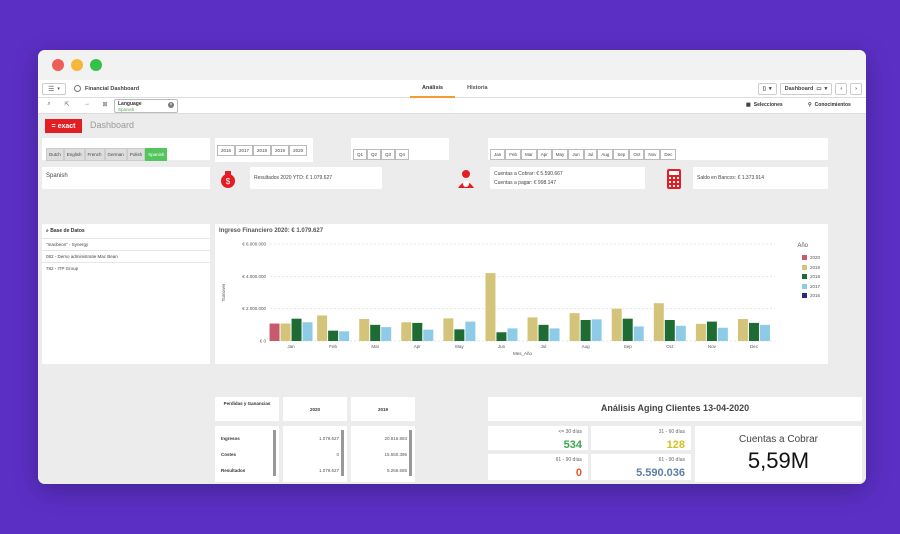 This screenshot has width=900, height=534. I want to click on minimize-window-button, so click(77, 65).